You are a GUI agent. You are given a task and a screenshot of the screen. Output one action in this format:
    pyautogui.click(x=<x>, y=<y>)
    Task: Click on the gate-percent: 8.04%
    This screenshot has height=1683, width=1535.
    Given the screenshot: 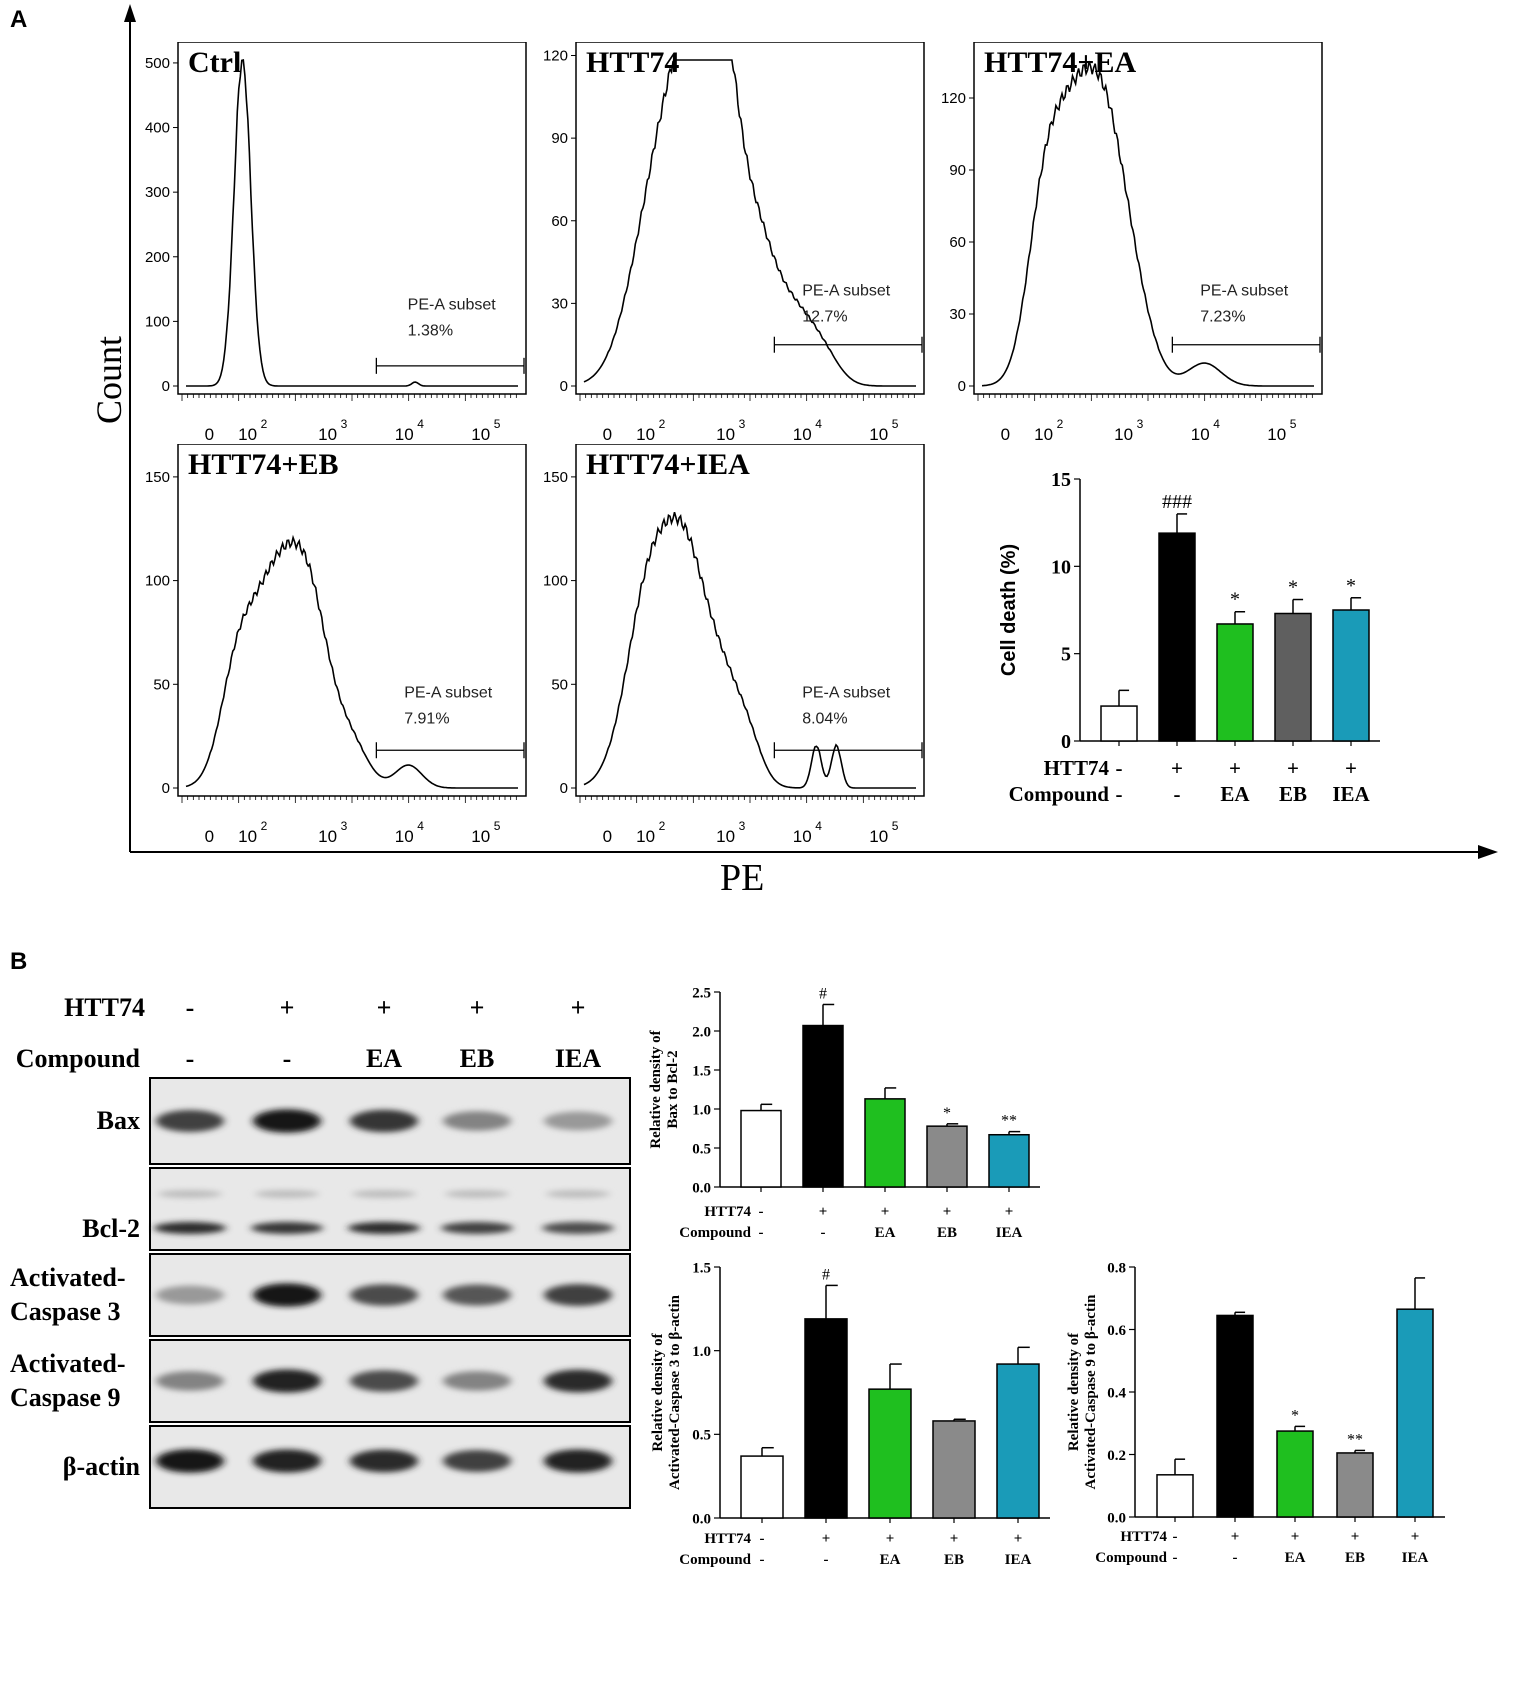 What is the action you would take?
    pyautogui.click(x=824, y=718)
    